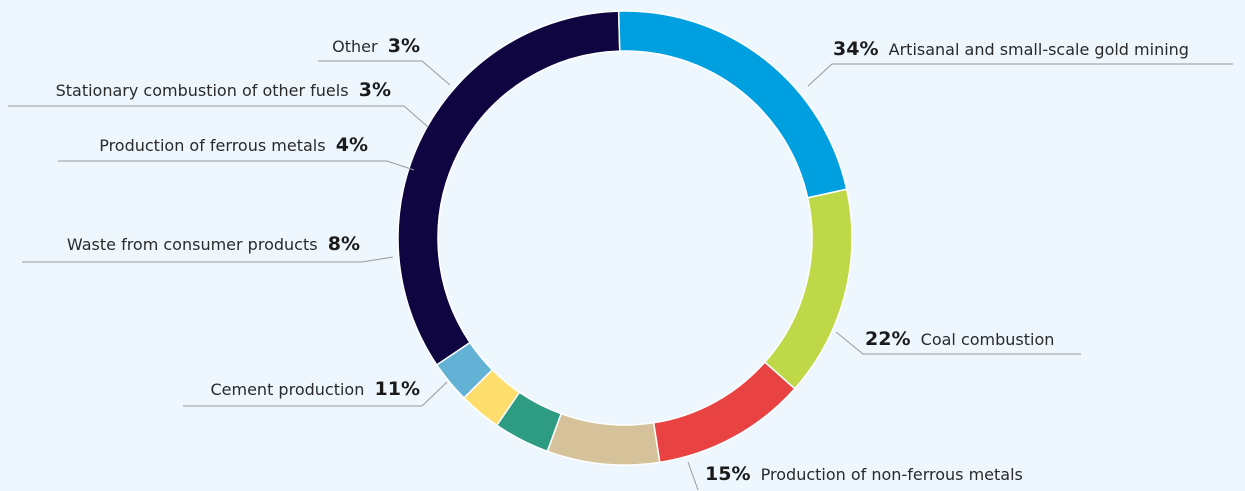 The height and width of the screenshot is (491, 1245). I want to click on slice-category-7: Stationary combustion of other fuels, so click(207, 90).